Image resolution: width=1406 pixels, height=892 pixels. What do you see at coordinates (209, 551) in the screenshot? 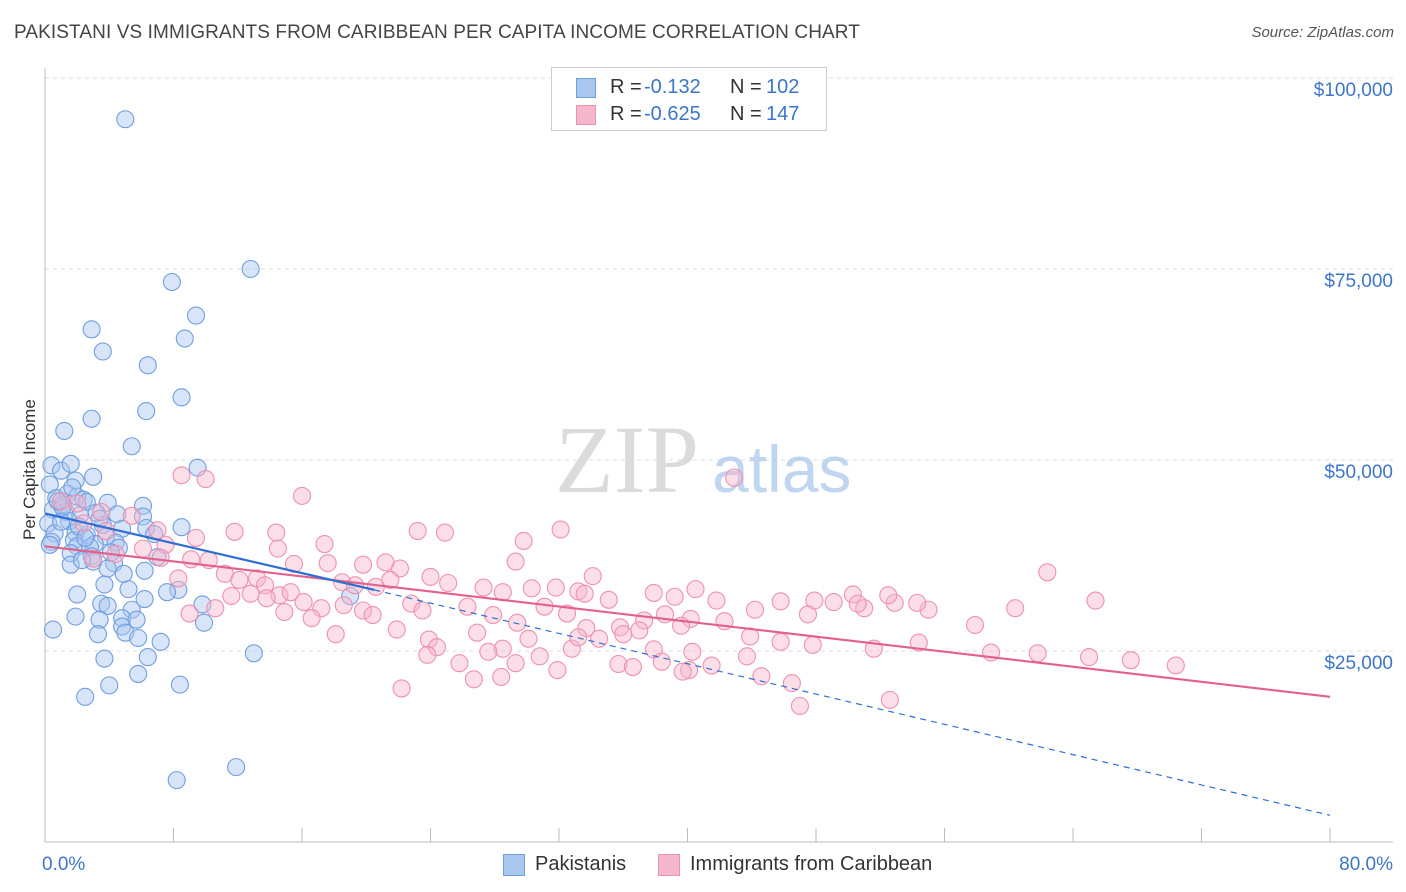
I see `trend-line-pakistanis` at bounding box center [209, 551].